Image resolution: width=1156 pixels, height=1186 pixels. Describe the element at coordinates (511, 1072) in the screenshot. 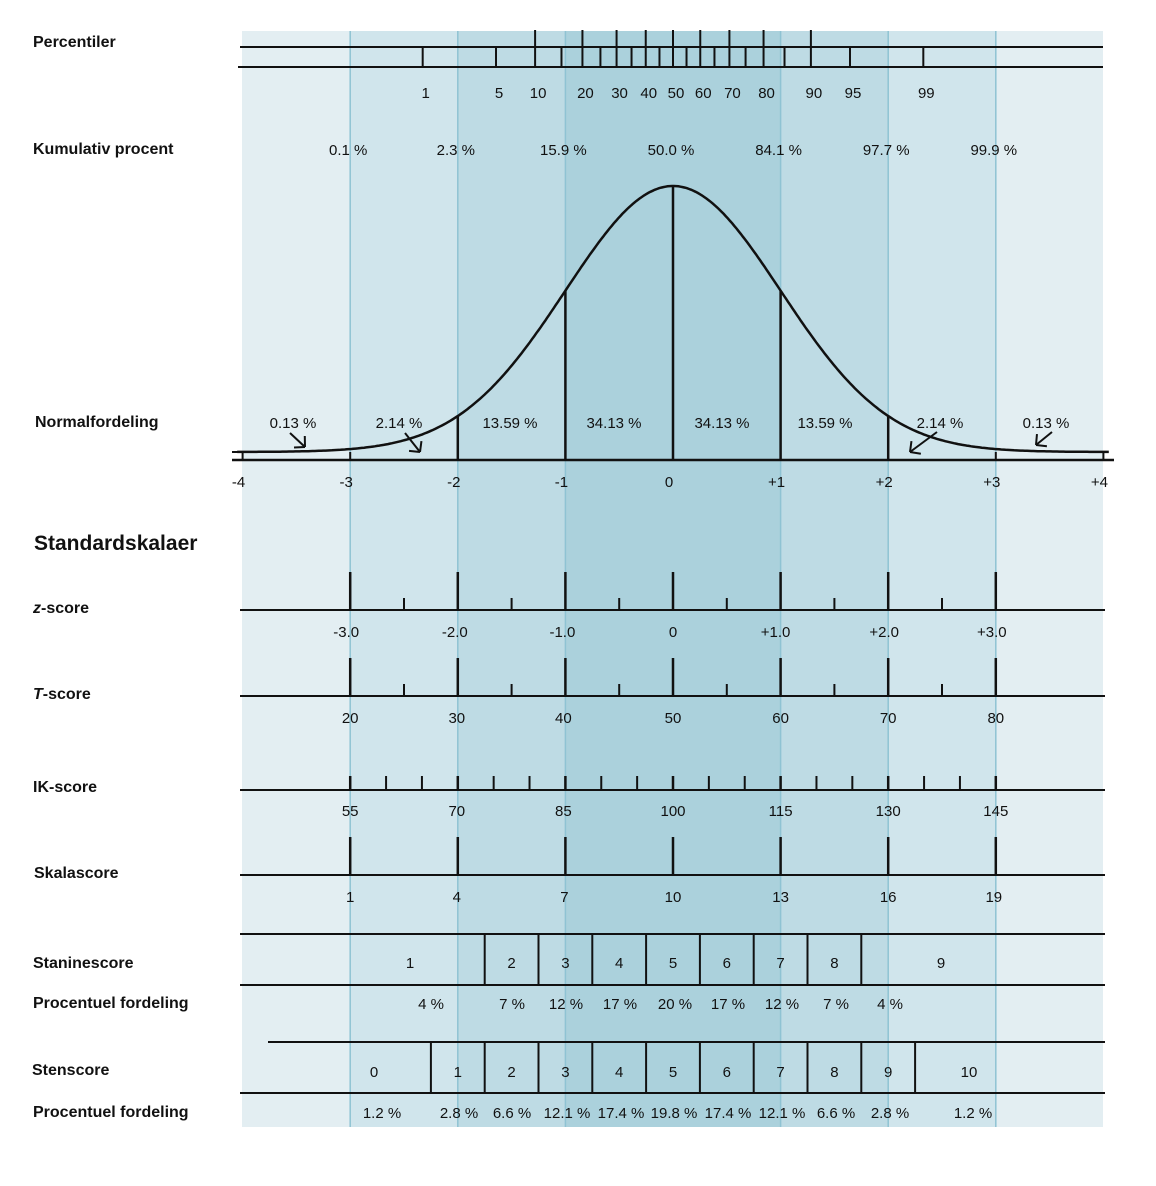

I see `sten-score: 2` at that location.